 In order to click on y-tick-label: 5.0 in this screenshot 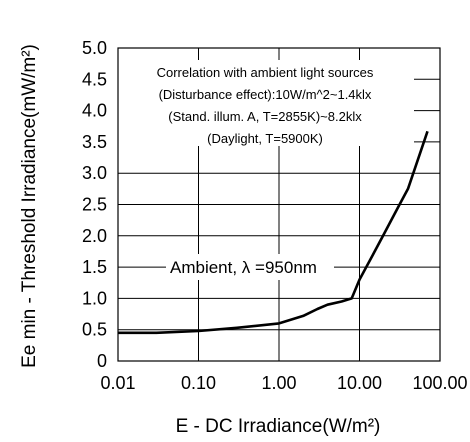, I will do `click(94, 48)`.